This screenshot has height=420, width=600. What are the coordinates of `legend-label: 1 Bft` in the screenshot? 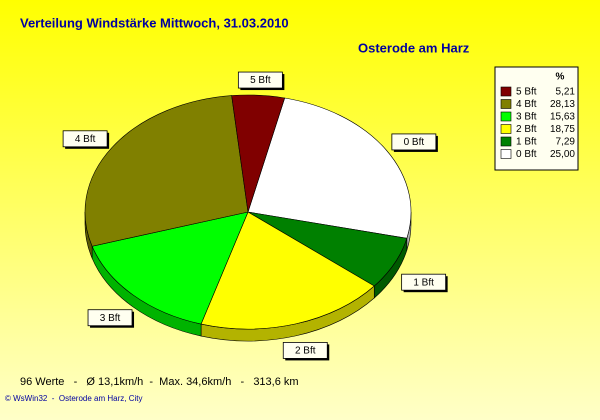 It's located at (526, 142).